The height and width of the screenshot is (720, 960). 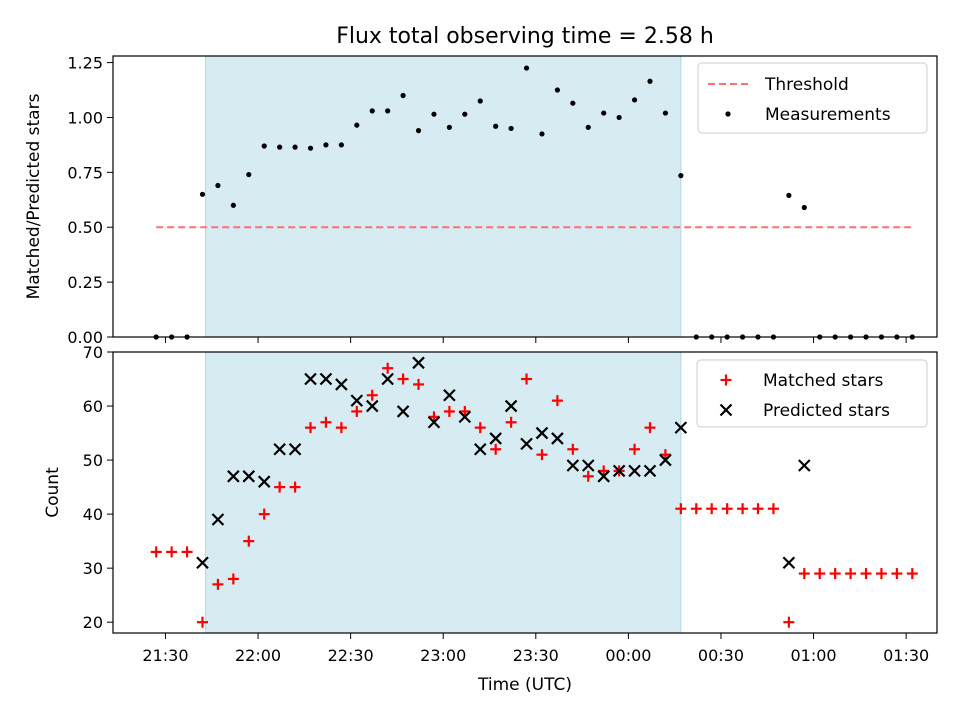 I want to click on legend-predicted-label: Predicted stars, so click(x=826, y=411).